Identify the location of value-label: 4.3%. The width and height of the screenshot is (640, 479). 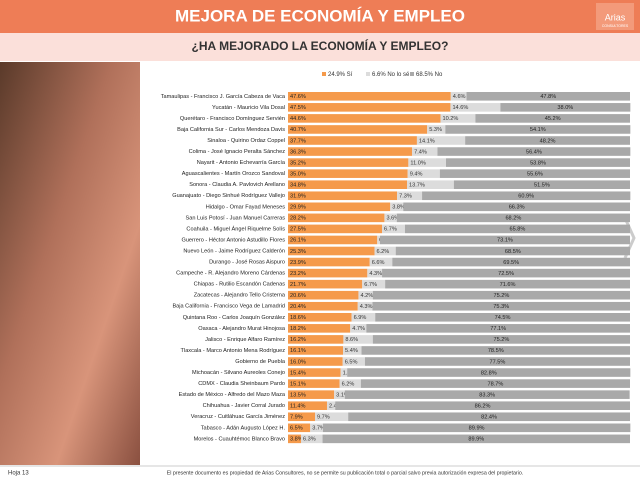
(375, 274).